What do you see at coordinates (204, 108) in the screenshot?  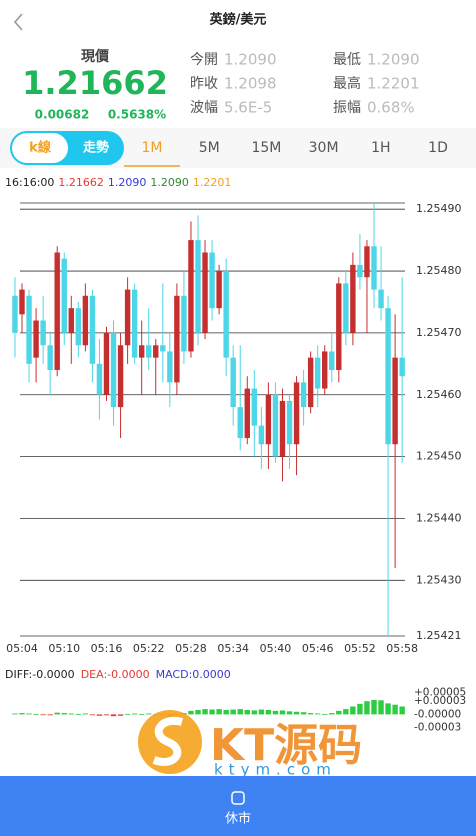 I see `stat-label: 波幅` at bounding box center [204, 108].